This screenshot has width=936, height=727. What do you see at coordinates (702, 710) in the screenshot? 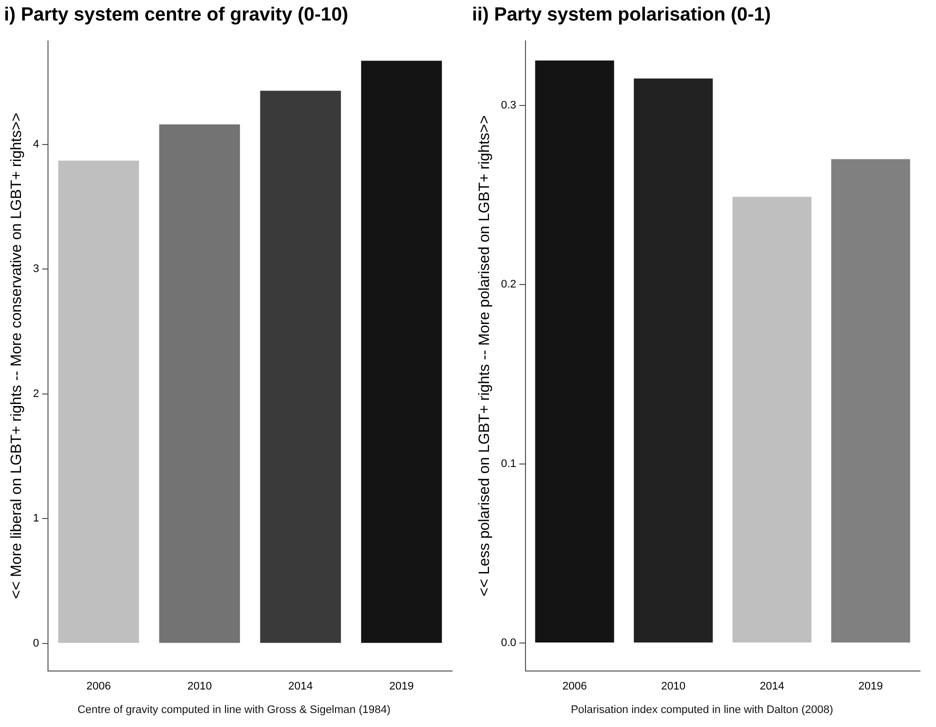
I see `text: Polarisation index computed in line with Dalton (2008)` at bounding box center [702, 710].